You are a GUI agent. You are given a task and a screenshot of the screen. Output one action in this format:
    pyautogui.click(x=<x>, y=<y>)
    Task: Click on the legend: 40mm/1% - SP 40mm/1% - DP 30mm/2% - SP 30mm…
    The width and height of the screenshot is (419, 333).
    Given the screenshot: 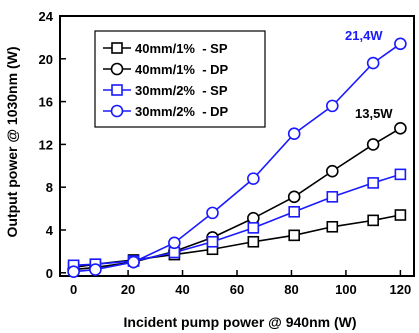 What is the action you would take?
    pyautogui.click(x=180, y=79)
    